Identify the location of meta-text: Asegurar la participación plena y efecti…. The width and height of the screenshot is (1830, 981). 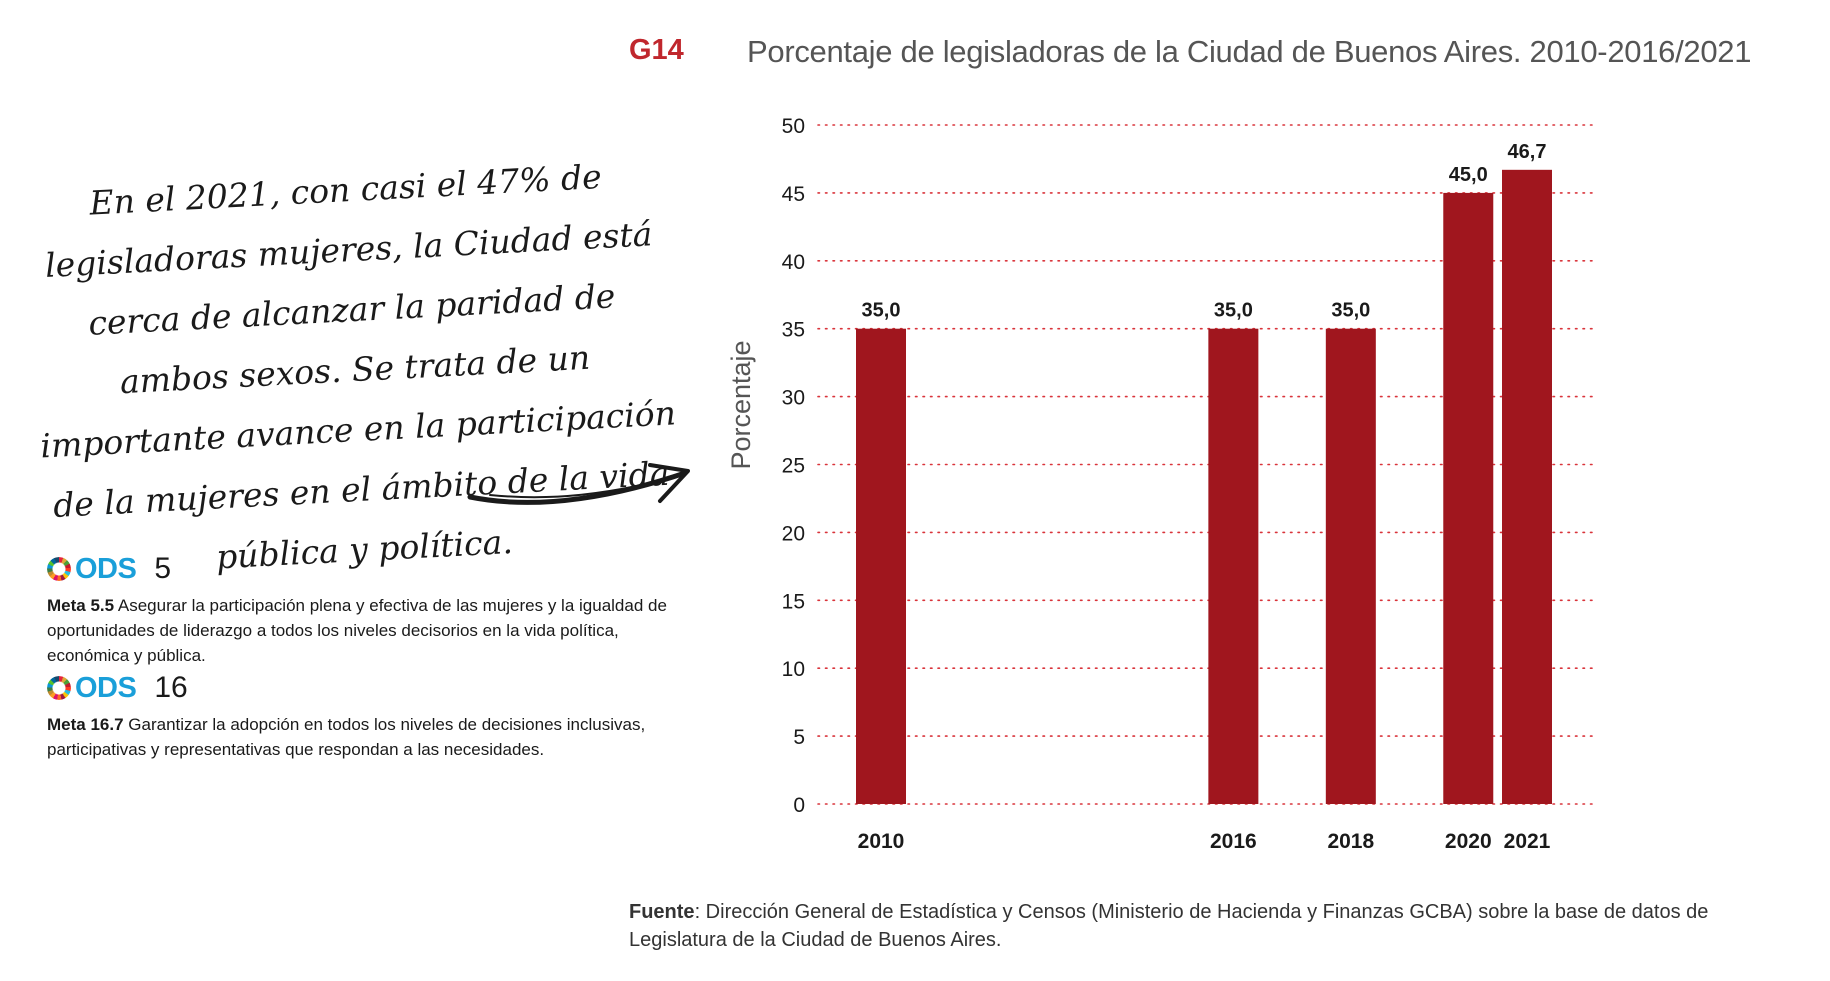
(357, 630).